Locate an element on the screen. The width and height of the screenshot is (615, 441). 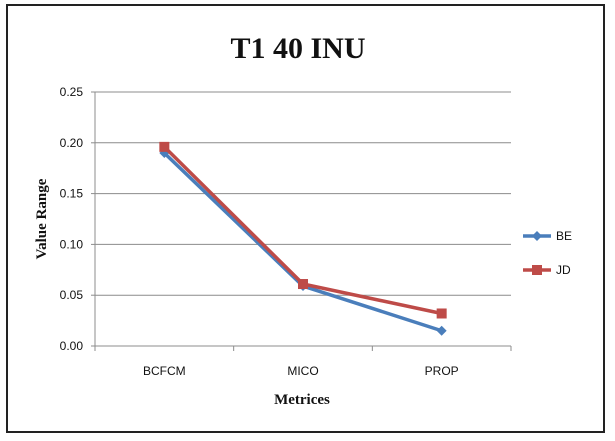
x-tick-label: MICO is located at coordinates (302, 371).